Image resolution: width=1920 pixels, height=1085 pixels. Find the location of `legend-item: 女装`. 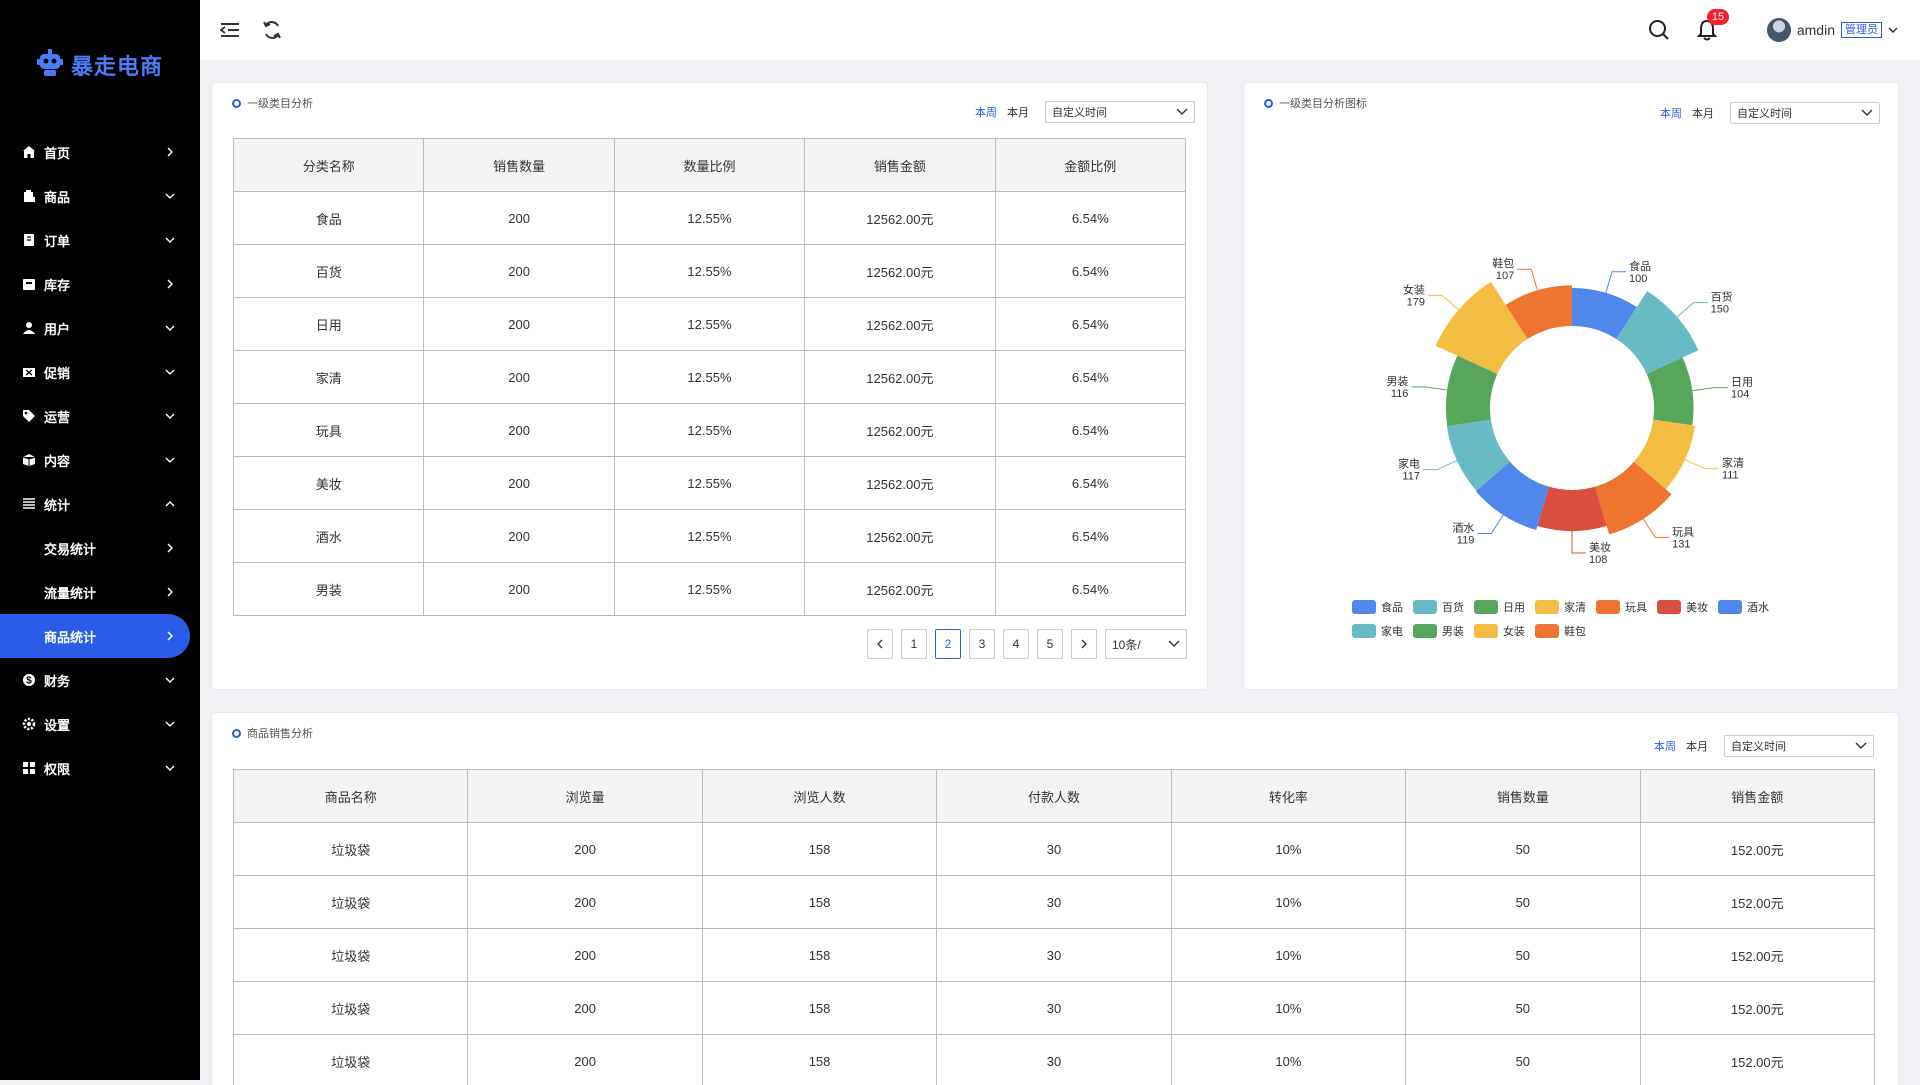

legend-item: 女装 is located at coordinates (1499, 631).